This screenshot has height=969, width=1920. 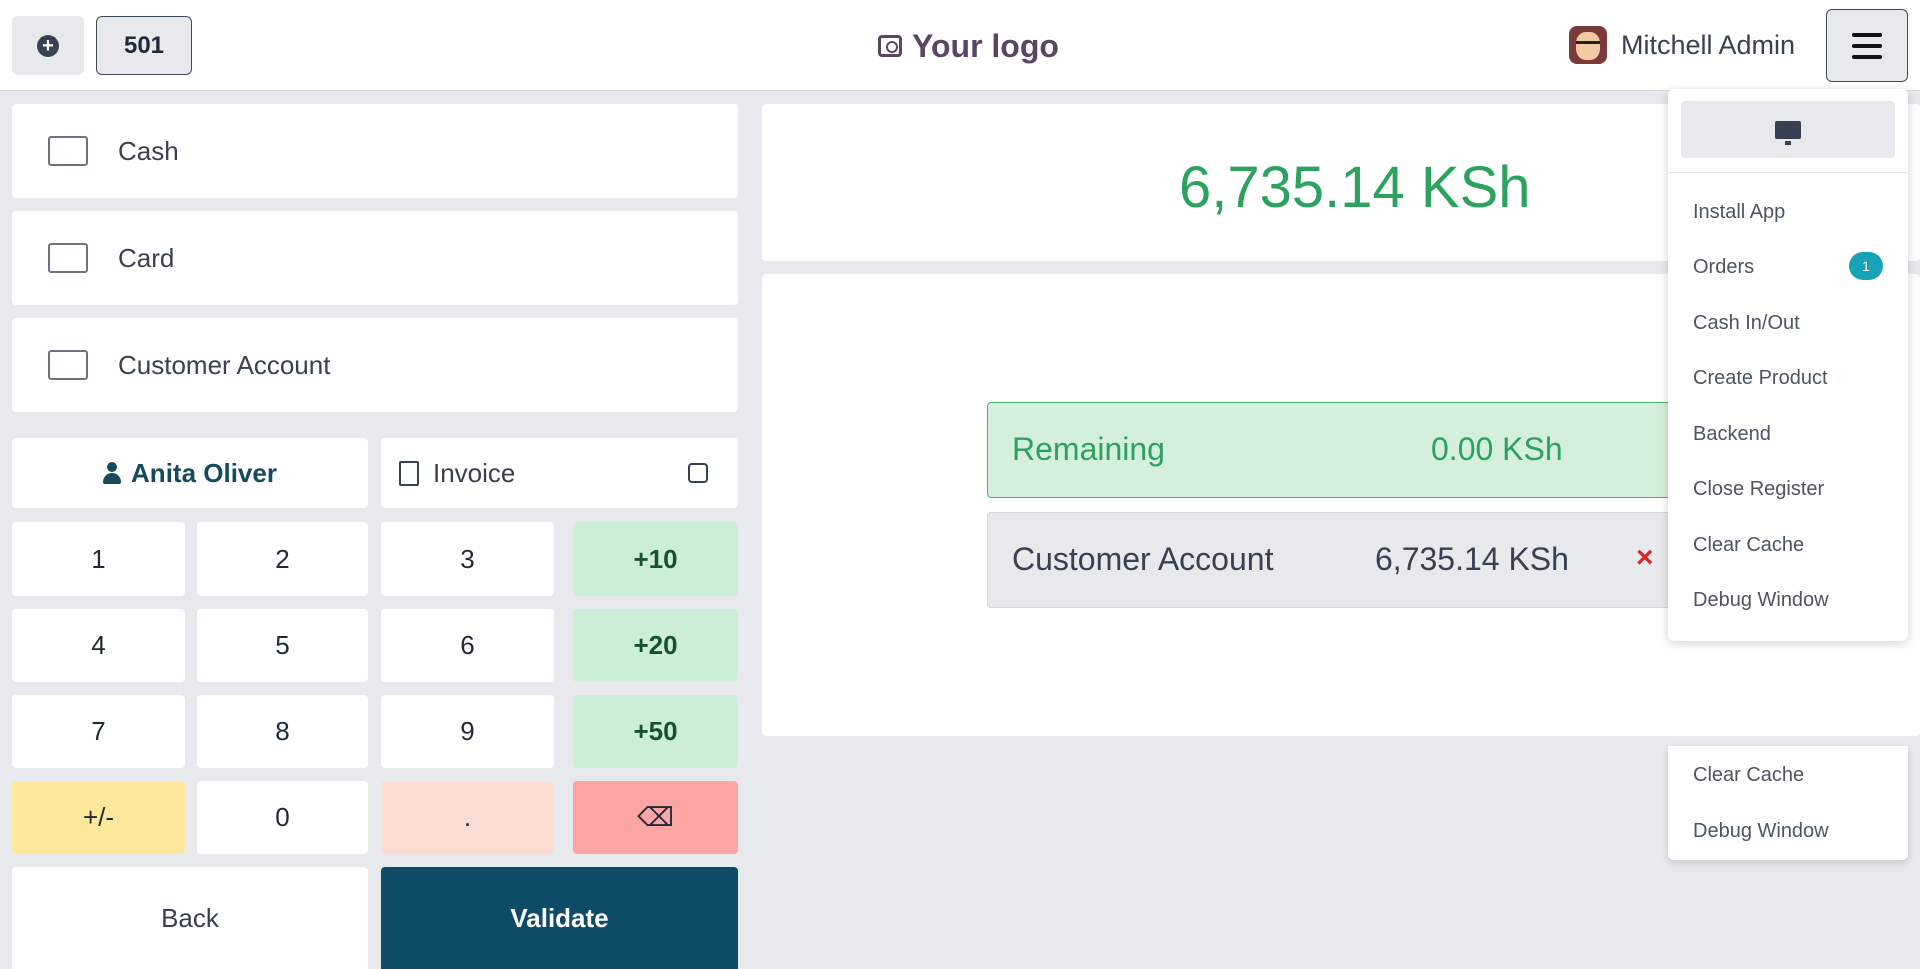 I want to click on numpad-key-0: 0, so click(x=282, y=817).